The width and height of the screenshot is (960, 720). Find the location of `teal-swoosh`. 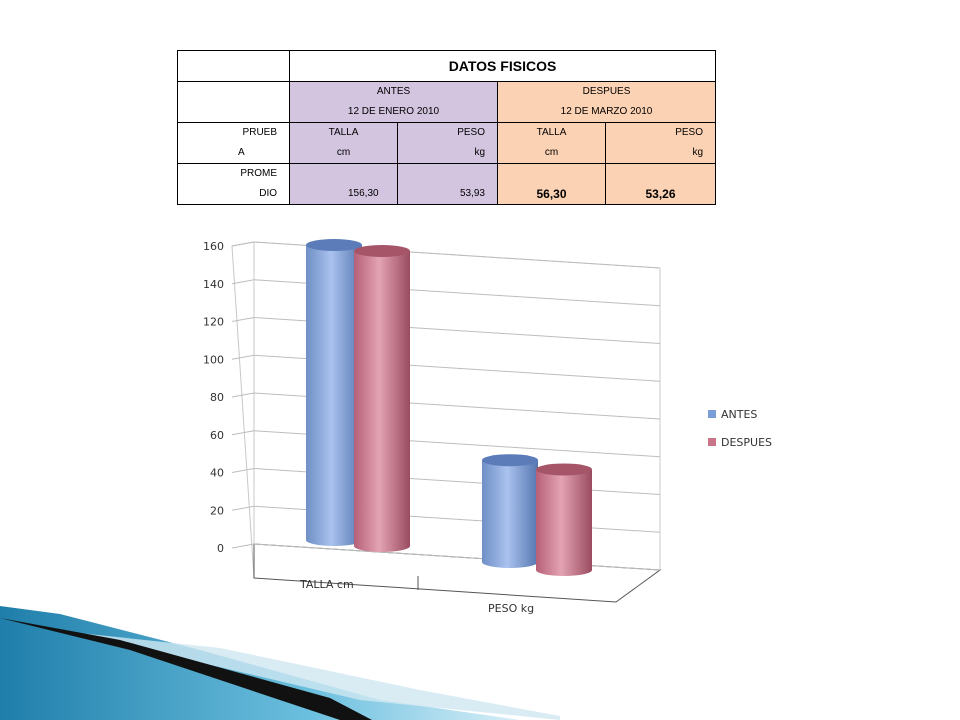

teal-swoosh is located at coordinates (260, 663).